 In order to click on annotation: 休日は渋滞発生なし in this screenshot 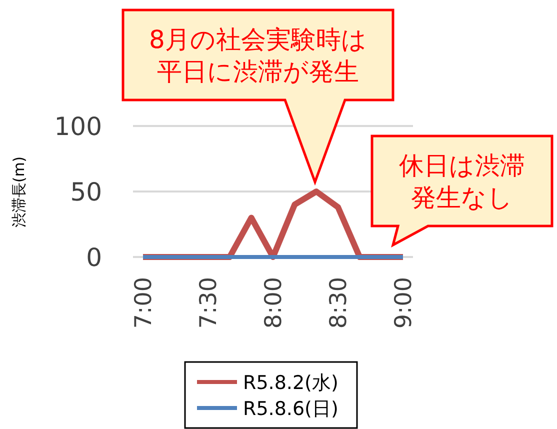, I will do `click(462, 181)`.